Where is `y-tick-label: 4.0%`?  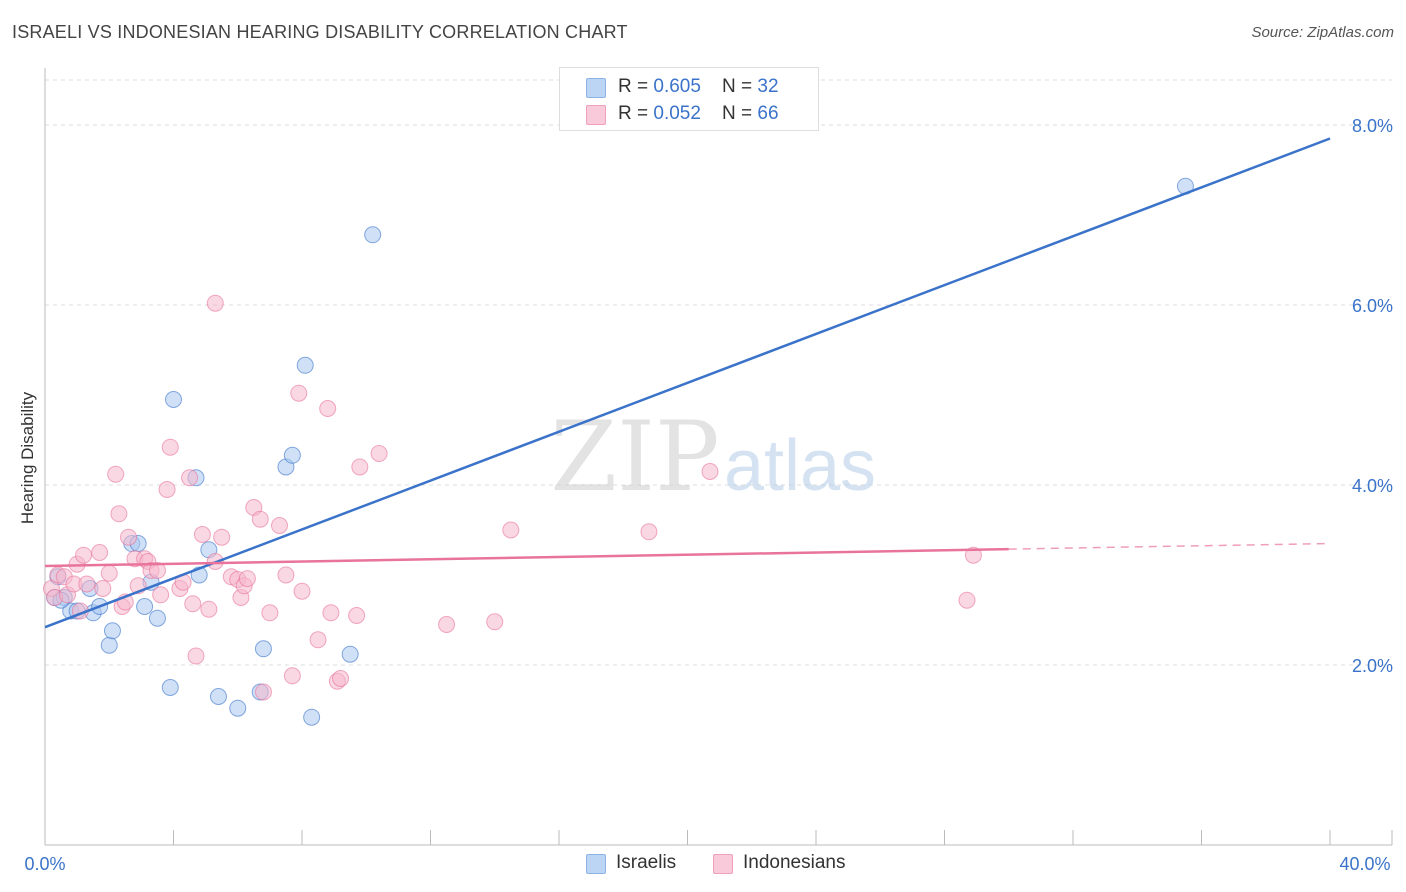
y-tick-label: 4.0% is located at coordinates (1372, 486).